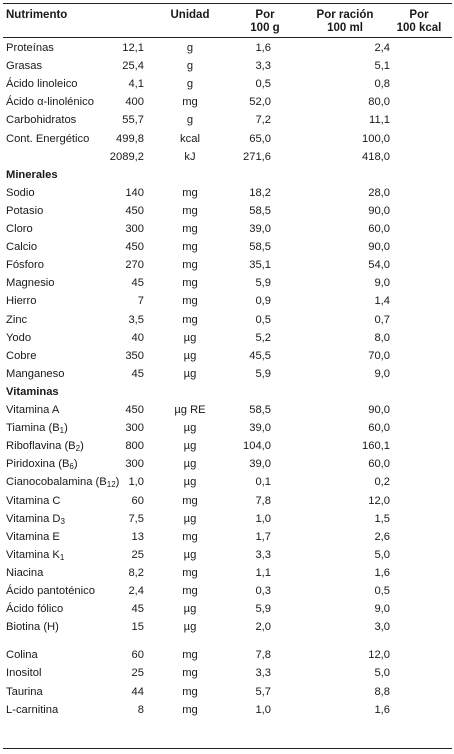 The width and height of the screenshot is (454, 754). I want to click on table-row: Zinc mg 3,5 0,5 0,7, so click(227, 320).